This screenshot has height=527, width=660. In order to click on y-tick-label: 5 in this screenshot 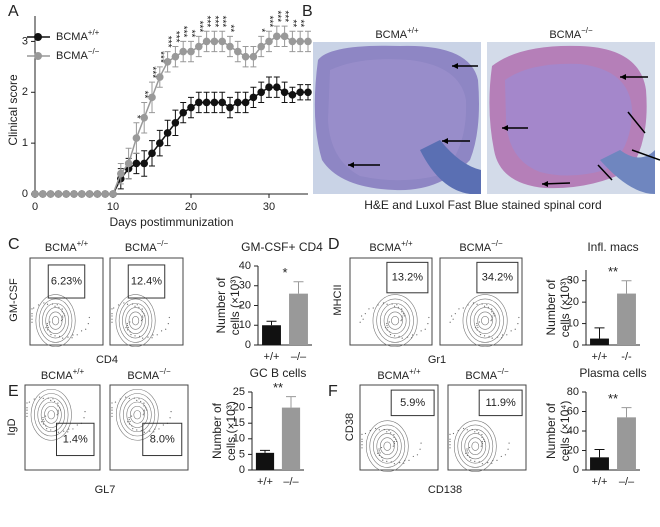, I will do `click(242, 454)`.